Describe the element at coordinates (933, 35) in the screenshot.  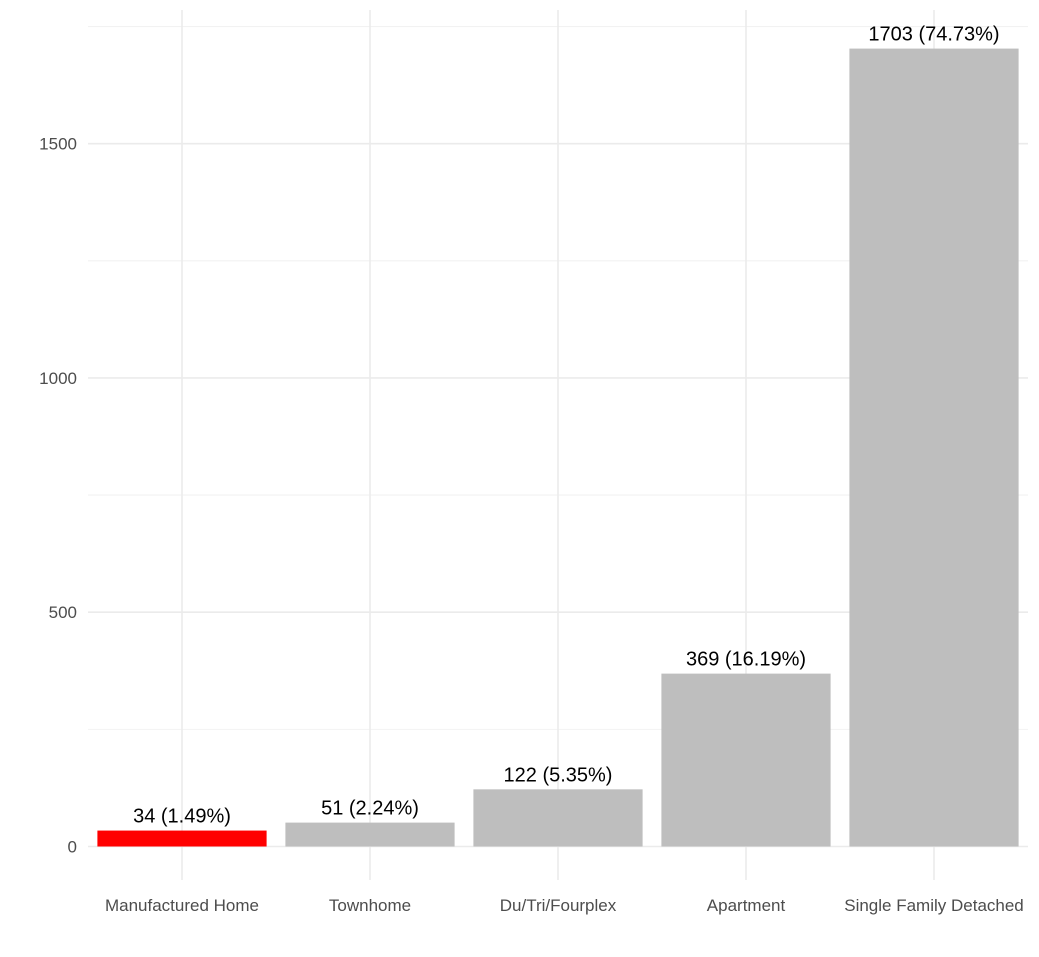
I see `data-label: 1703 (74.73%)` at that location.